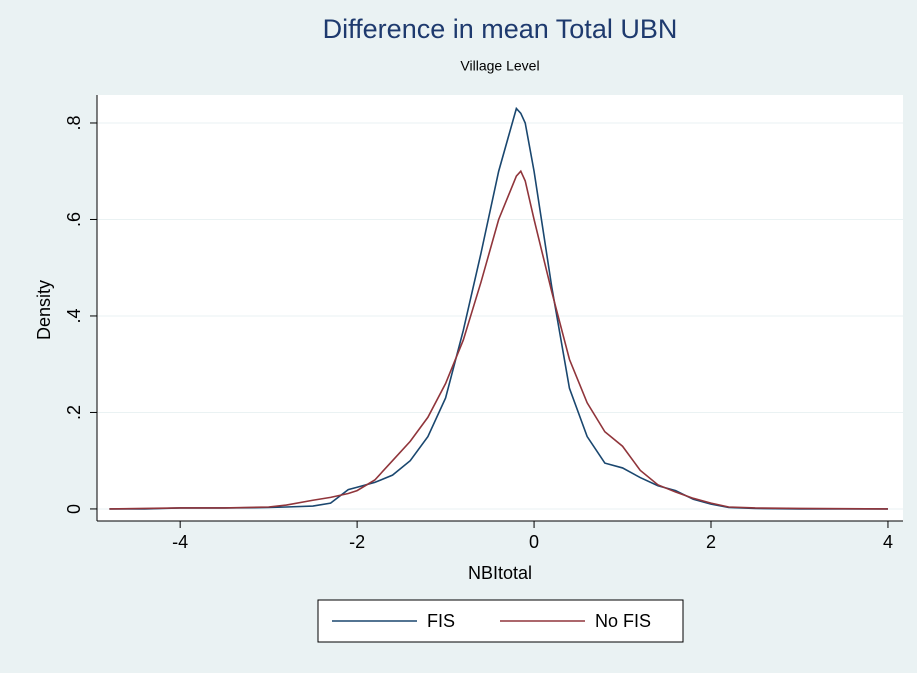 The width and height of the screenshot is (917, 673). What do you see at coordinates (499, 66) in the screenshot?
I see `chart-subtitle: Village Level` at bounding box center [499, 66].